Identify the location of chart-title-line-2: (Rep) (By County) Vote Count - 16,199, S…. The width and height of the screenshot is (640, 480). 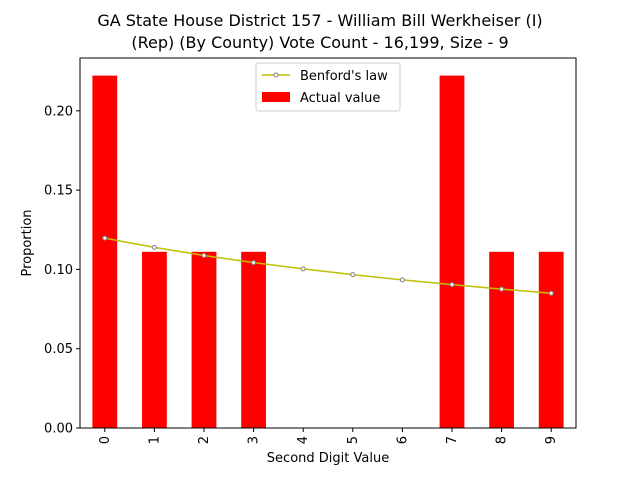
(320, 42).